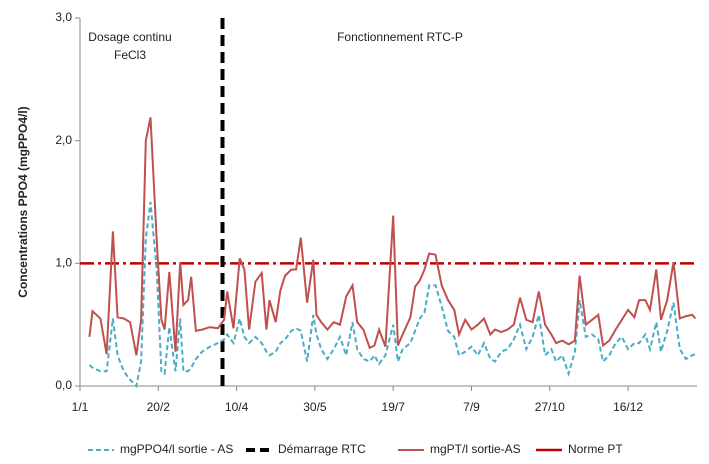 The height and width of the screenshot is (464, 709). I want to click on legend-label: mgPPO4/l sortie - AS, so click(176, 449).